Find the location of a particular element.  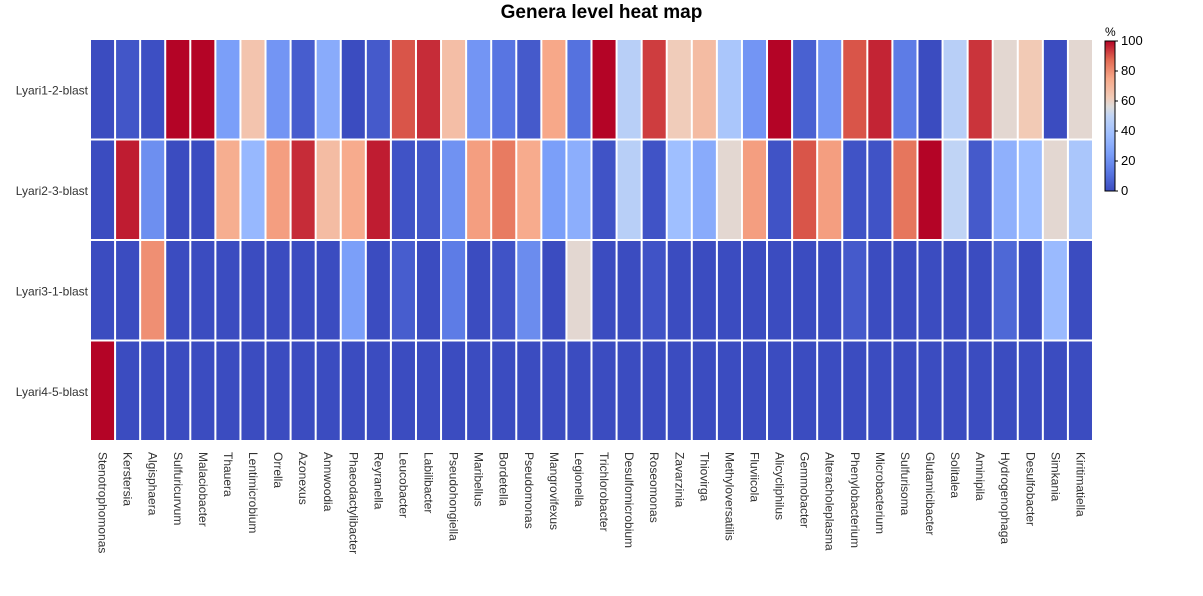

heatmap-cell: Lyari3-1-blast / Aminipila: 0% is located at coordinates (980, 290).